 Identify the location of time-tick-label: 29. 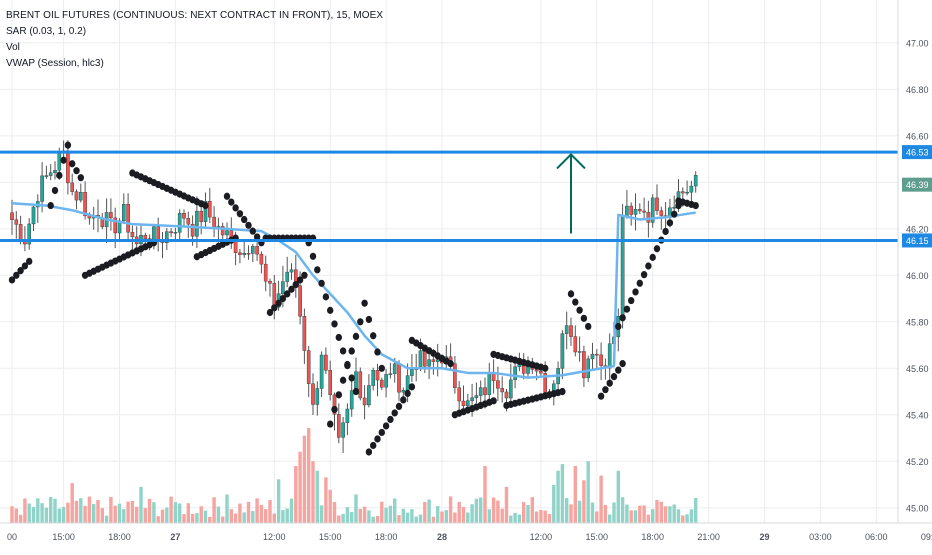
(764, 537).